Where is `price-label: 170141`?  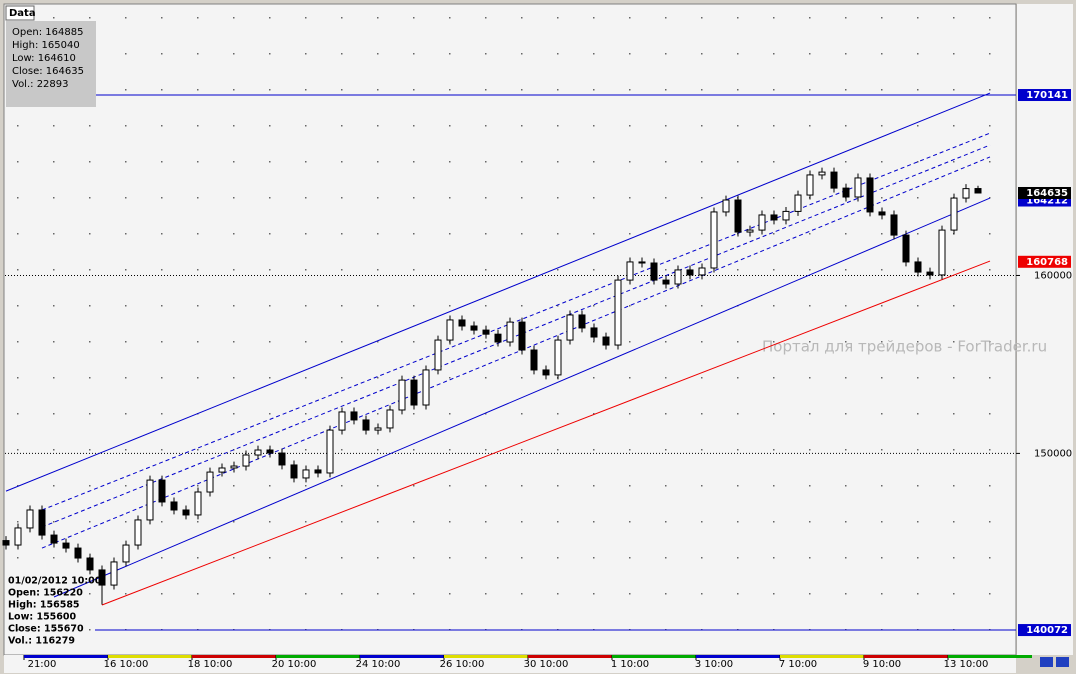
price-label: 170141 is located at coordinates (1047, 95).